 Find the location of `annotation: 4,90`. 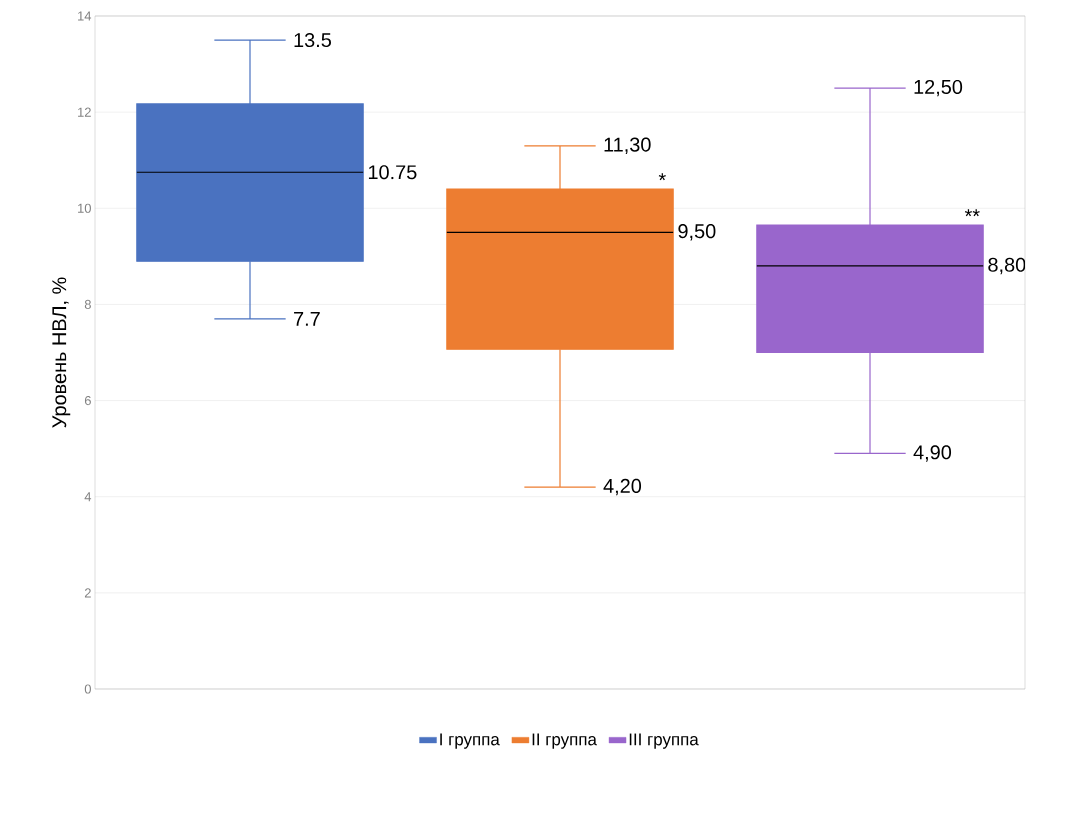

annotation: 4,90 is located at coordinates (932, 453).